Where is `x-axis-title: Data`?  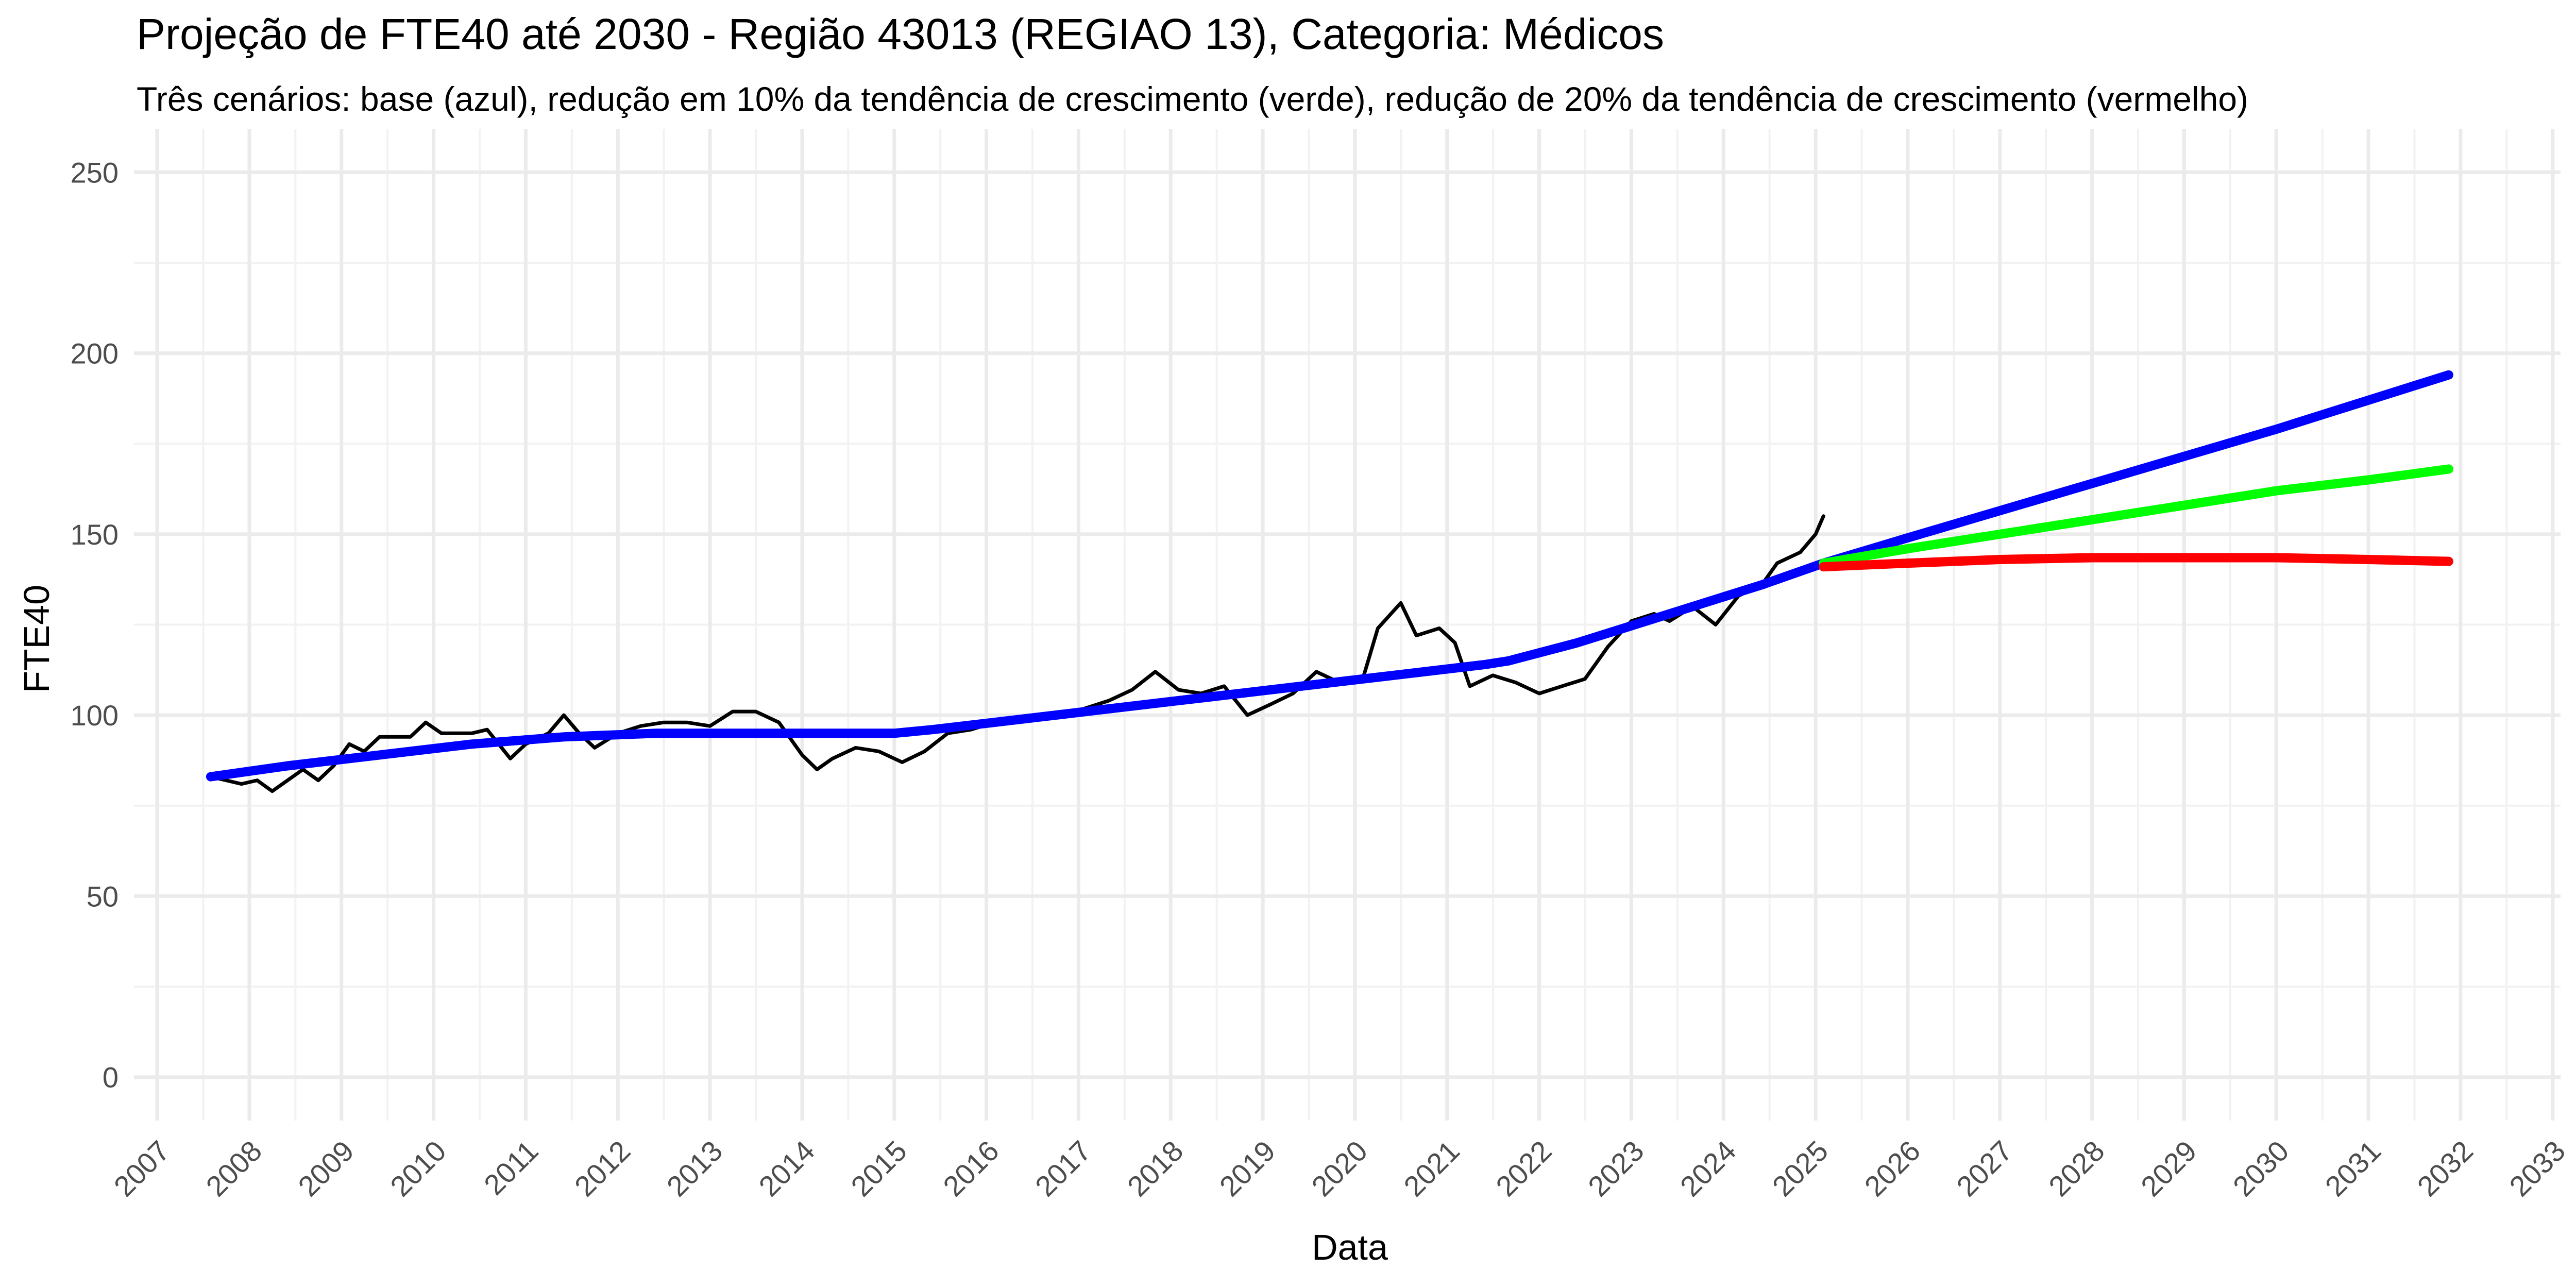
x-axis-title: Data is located at coordinates (1350, 1247).